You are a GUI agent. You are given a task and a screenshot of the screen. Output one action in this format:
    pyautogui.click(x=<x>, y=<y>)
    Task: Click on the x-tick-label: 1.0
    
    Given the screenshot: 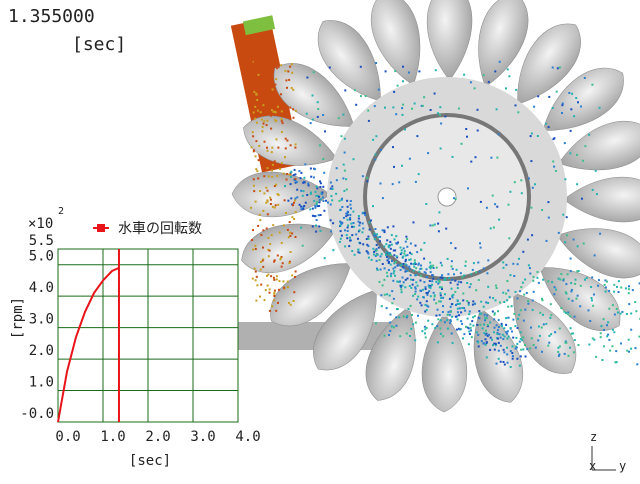 What is the action you would take?
    pyautogui.click(x=112, y=437)
    